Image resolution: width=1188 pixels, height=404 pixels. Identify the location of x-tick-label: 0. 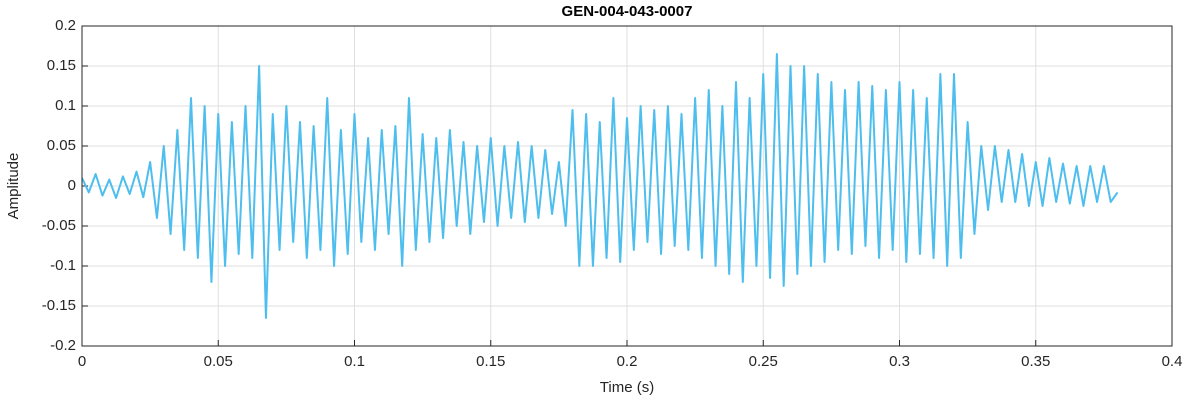
(82, 361).